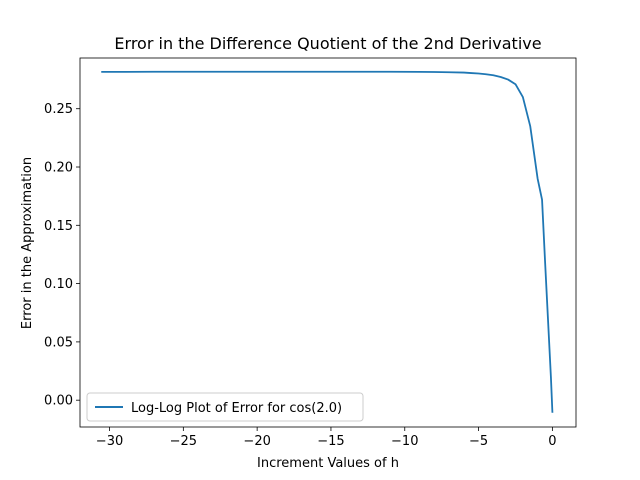 The image size is (640, 480). Describe the element at coordinates (58, 168) in the screenshot. I see `y-tick-label: 0.20` at that location.